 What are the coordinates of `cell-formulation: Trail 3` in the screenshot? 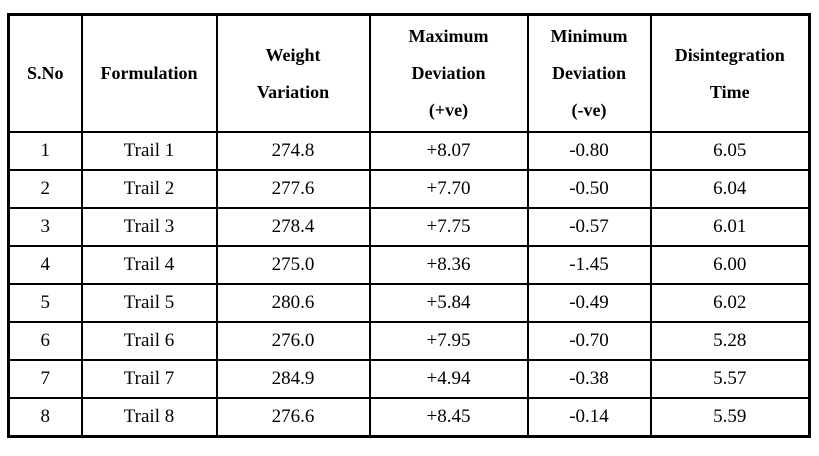 It's located at (149, 227).